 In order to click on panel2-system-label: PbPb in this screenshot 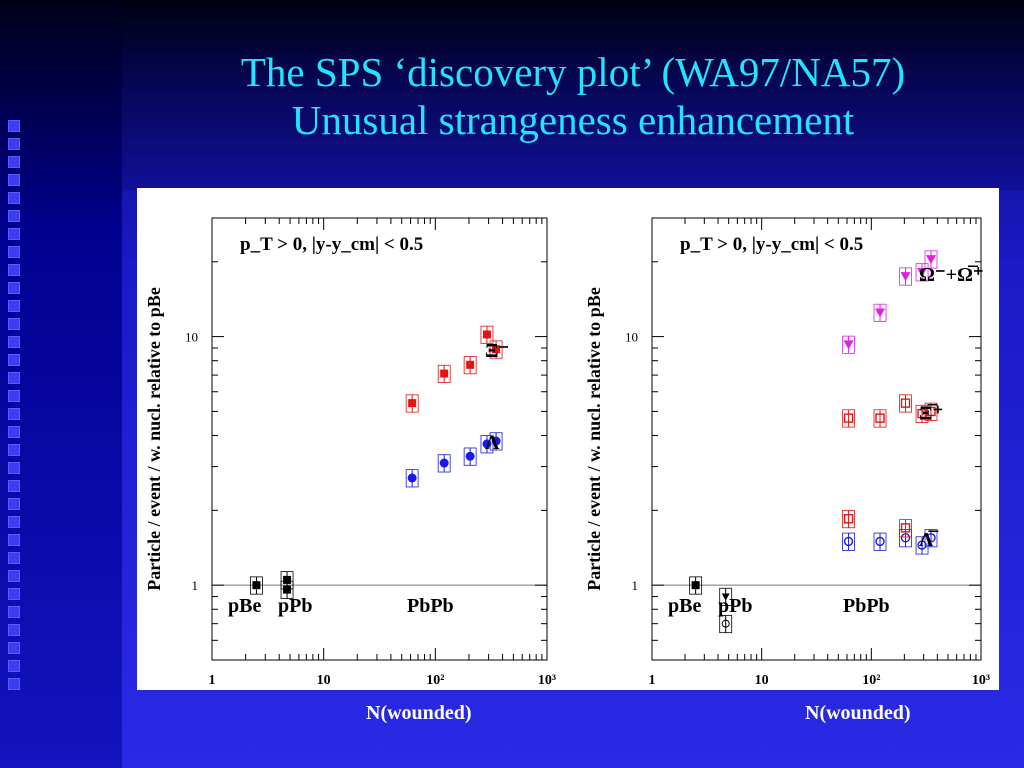, I will do `click(866, 606)`.